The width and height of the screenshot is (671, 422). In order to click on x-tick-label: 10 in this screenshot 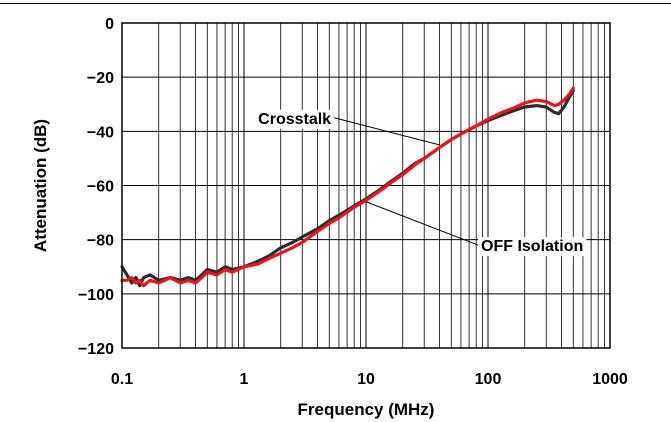, I will do `click(366, 379)`.